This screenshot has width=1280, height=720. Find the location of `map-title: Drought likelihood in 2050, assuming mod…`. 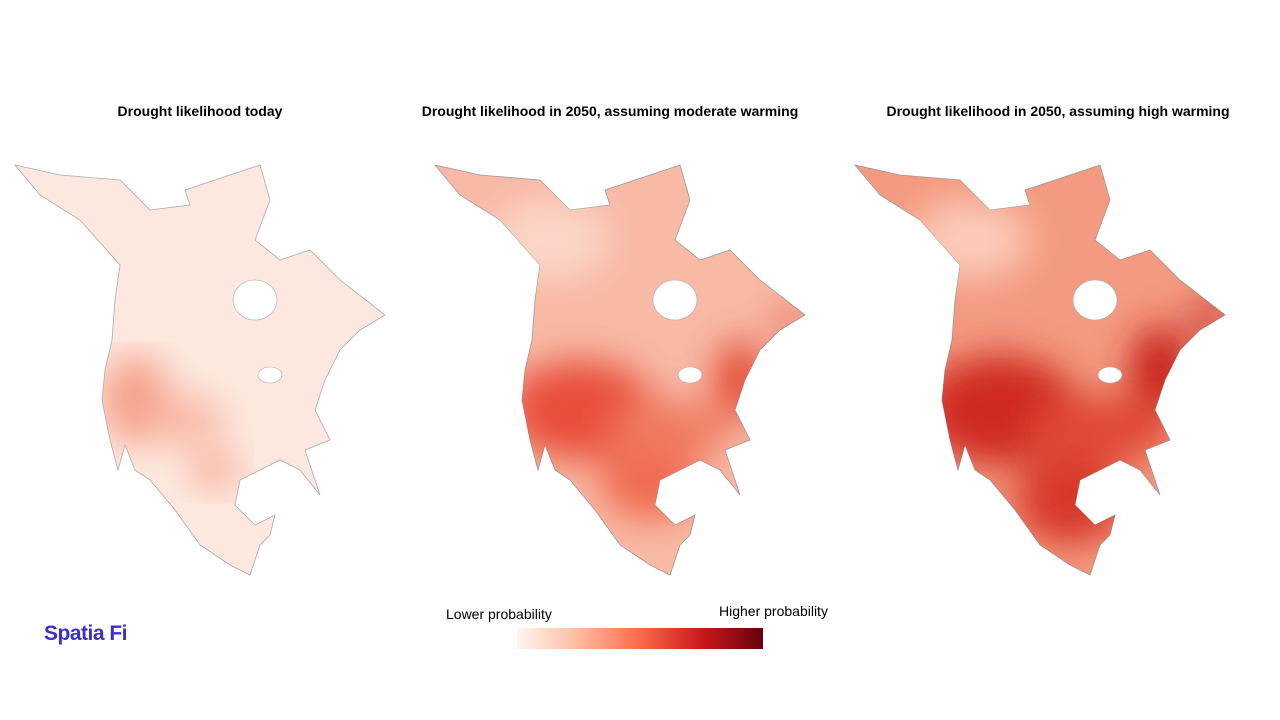

map-title: Drought likelihood in 2050, assuming mod… is located at coordinates (610, 111).